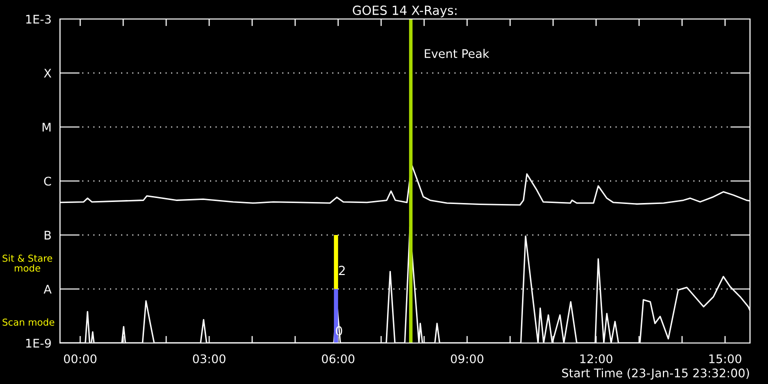 This screenshot has height=384, width=768. What do you see at coordinates (48, 73) in the screenshot?
I see `y-tick-label: X` at bounding box center [48, 73].